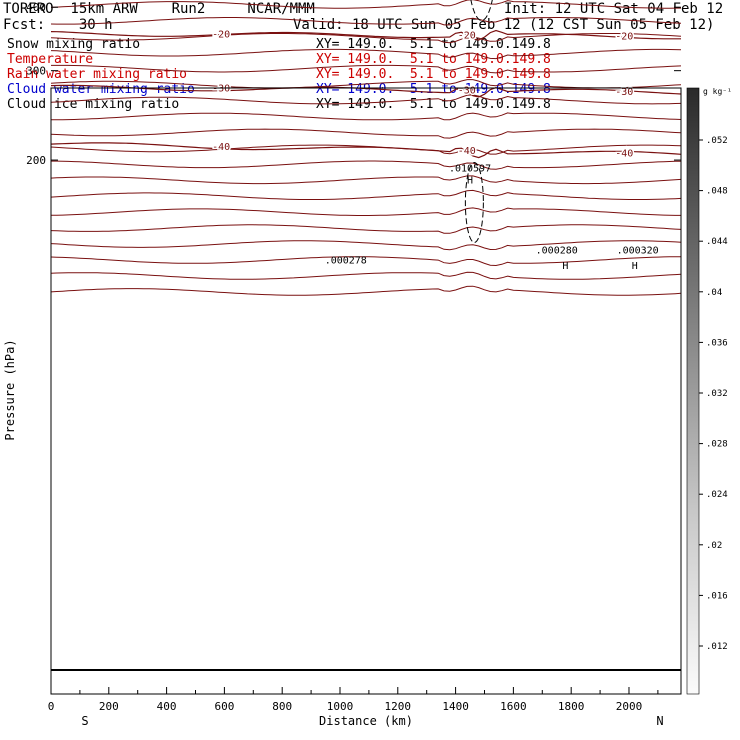 This screenshot has width=740, height=740. What do you see at coordinates (433, 104) in the screenshot?
I see `field-xy-cloud-ice: XY= 149.0. 5.1 to 149.0.149.8` at bounding box center [433, 104].